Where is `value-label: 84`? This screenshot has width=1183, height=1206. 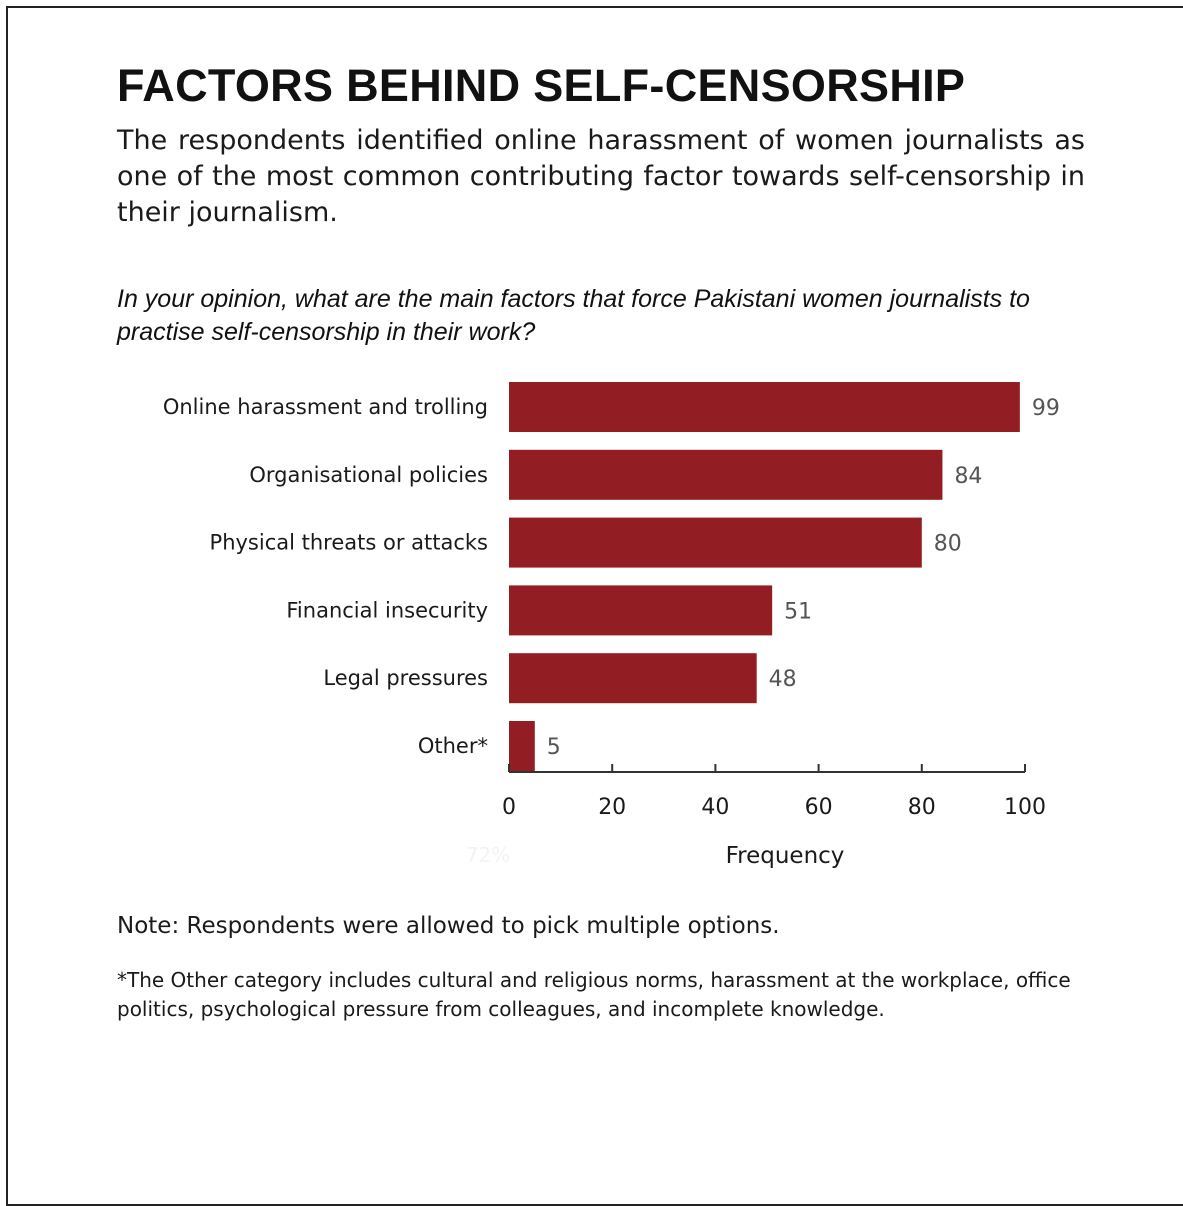
value-label: 84 is located at coordinates (968, 476).